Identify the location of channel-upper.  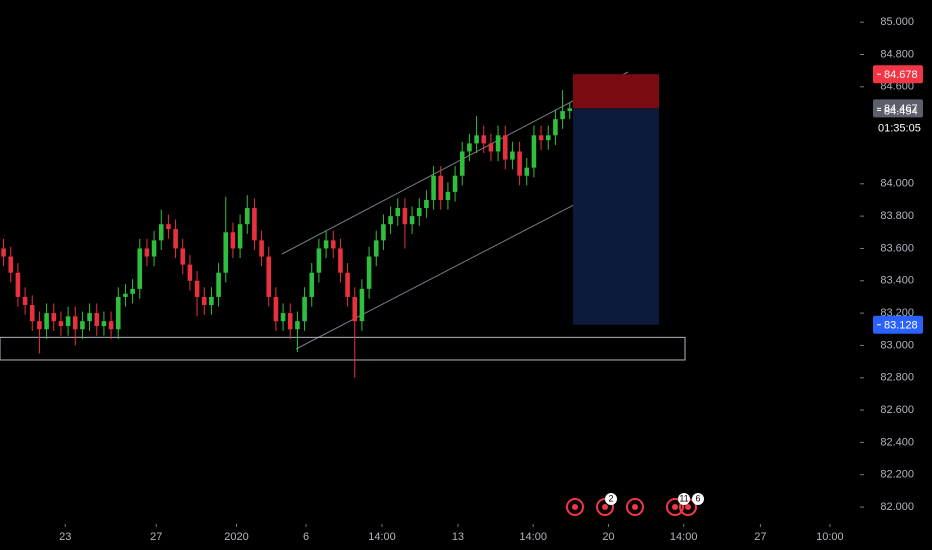
(455, 163).